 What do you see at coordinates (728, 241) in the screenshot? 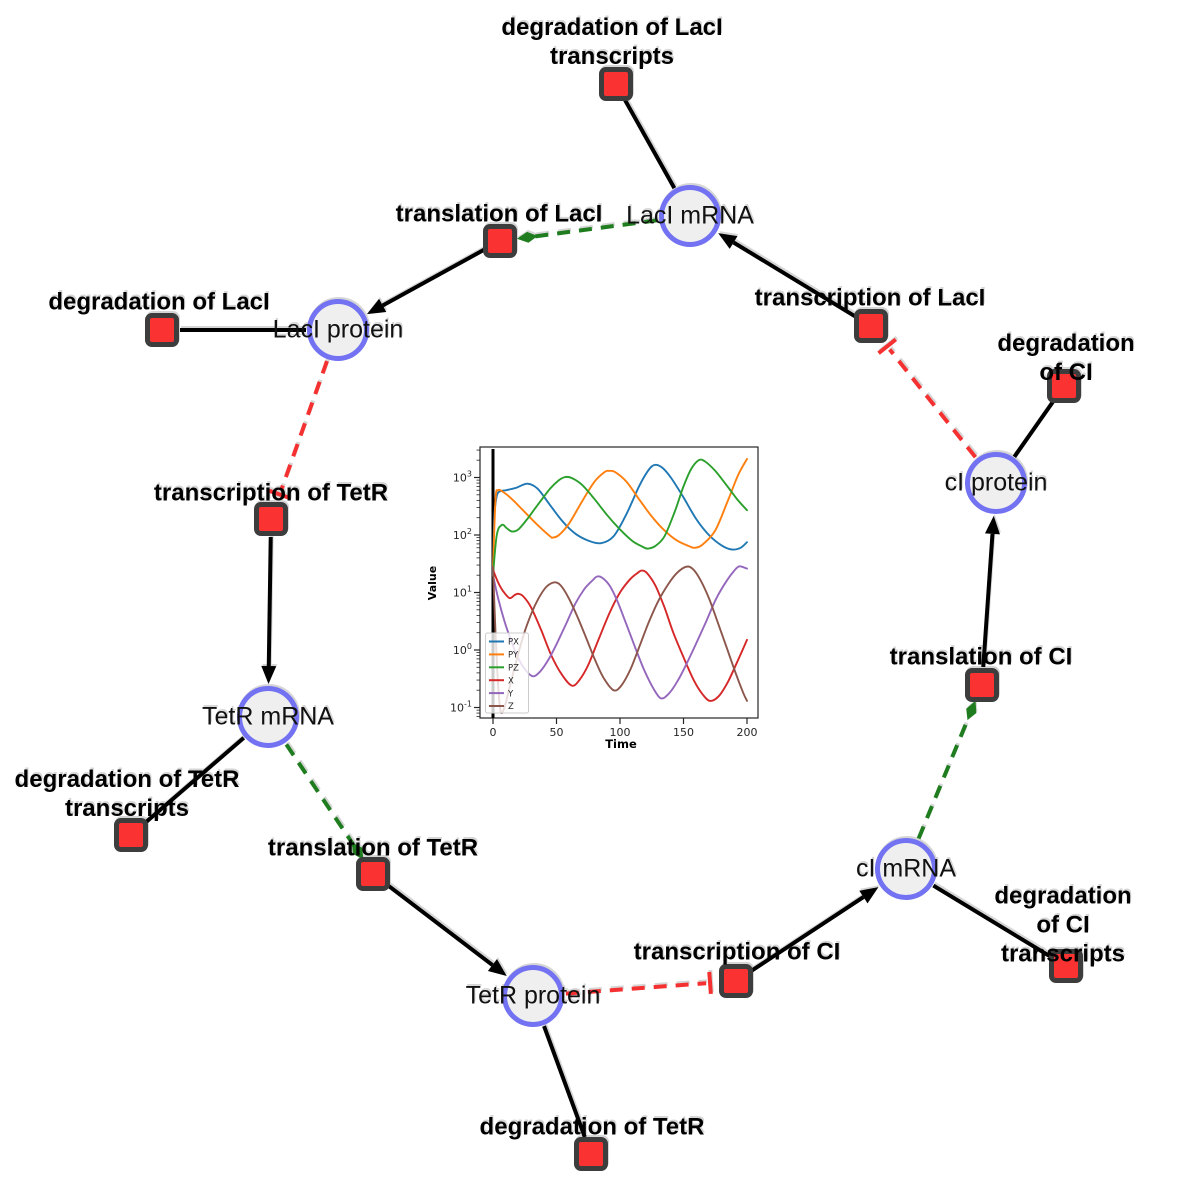
I see `edge-transcription_lacI-lacI_mRNA-arrowhead` at bounding box center [728, 241].